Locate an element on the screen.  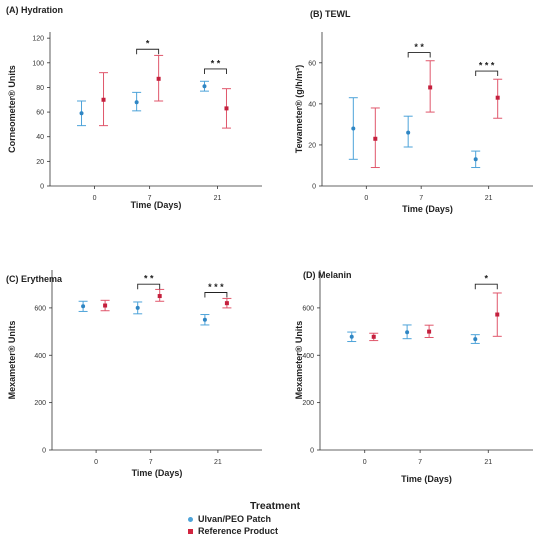
legend-item-ulvan: Ulvan/PEO Patch is located at coordinates (288, 519).